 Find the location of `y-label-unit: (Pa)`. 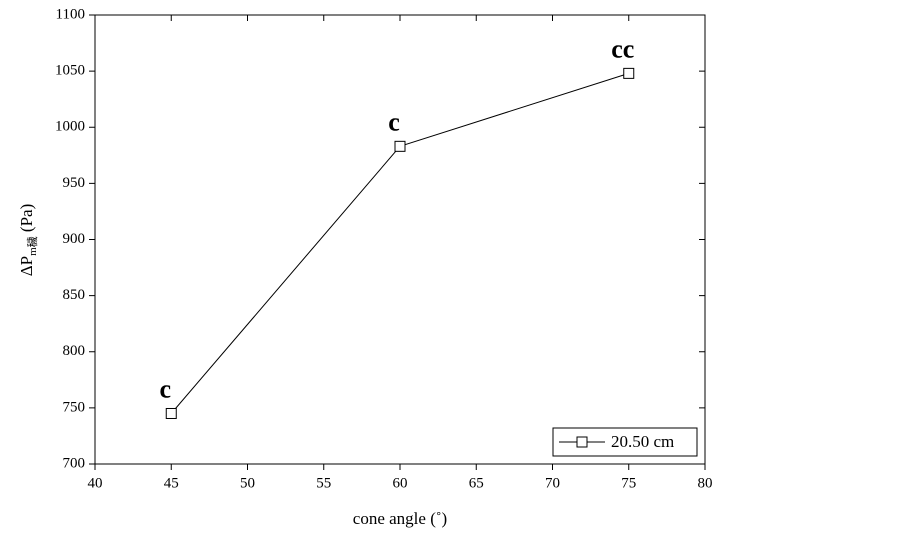

y-label-unit: (Pa) is located at coordinates (26, 220).